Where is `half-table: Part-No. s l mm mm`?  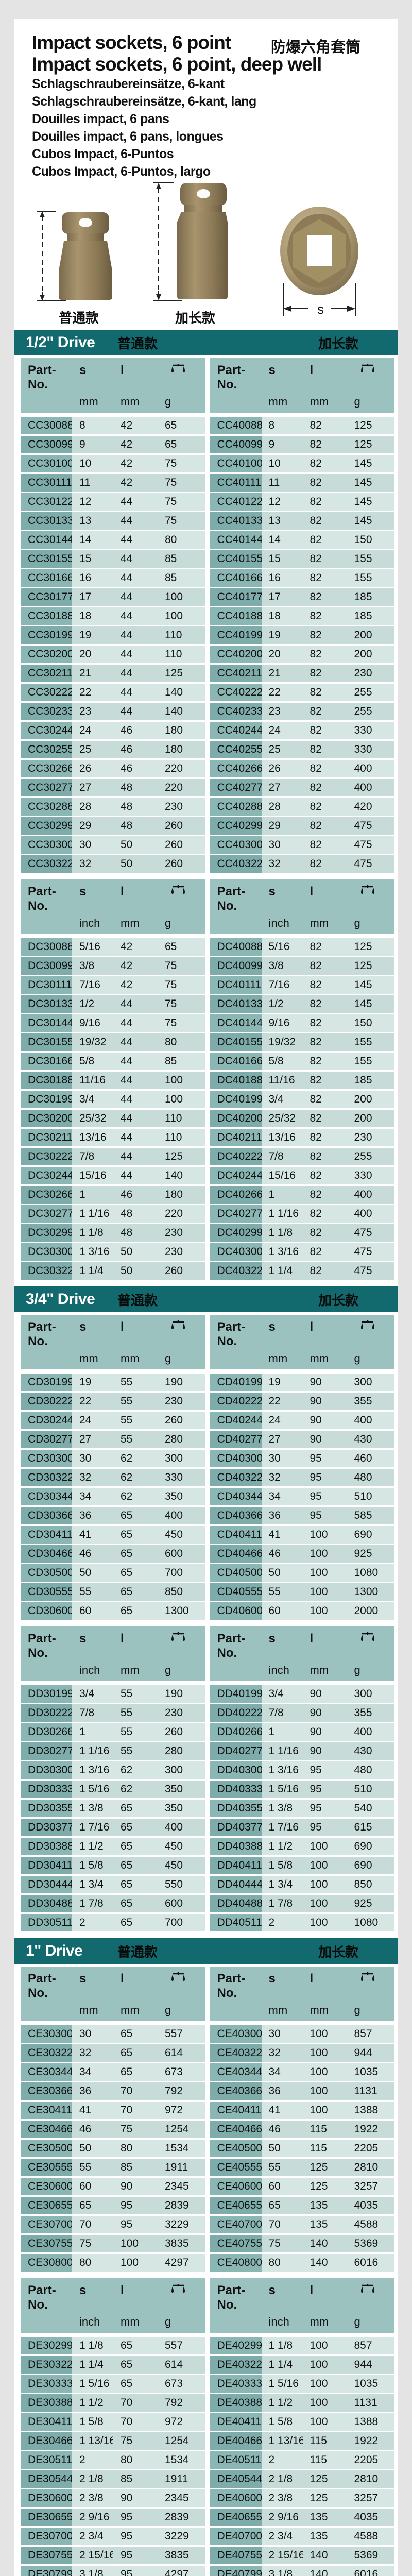
half-table: Part-No. s l mm mm is located at coordinates (302, 2120).